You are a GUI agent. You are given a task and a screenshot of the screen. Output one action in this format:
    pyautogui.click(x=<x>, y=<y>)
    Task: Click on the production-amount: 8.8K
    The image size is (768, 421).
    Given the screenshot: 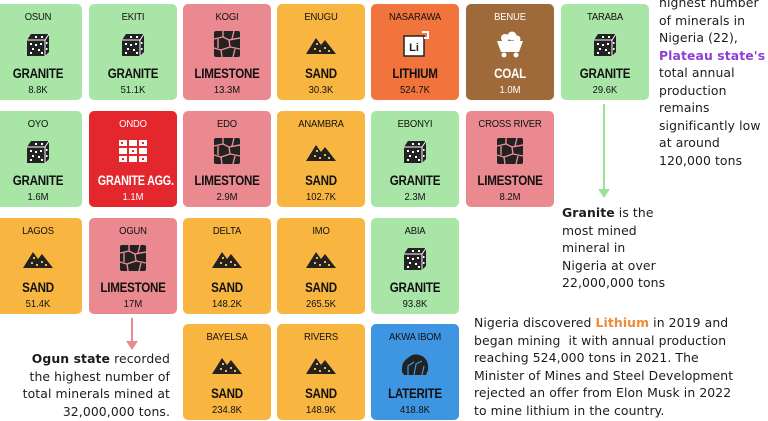 What is the action you would take?
    pyautogui.click(x=38, y=90)
    